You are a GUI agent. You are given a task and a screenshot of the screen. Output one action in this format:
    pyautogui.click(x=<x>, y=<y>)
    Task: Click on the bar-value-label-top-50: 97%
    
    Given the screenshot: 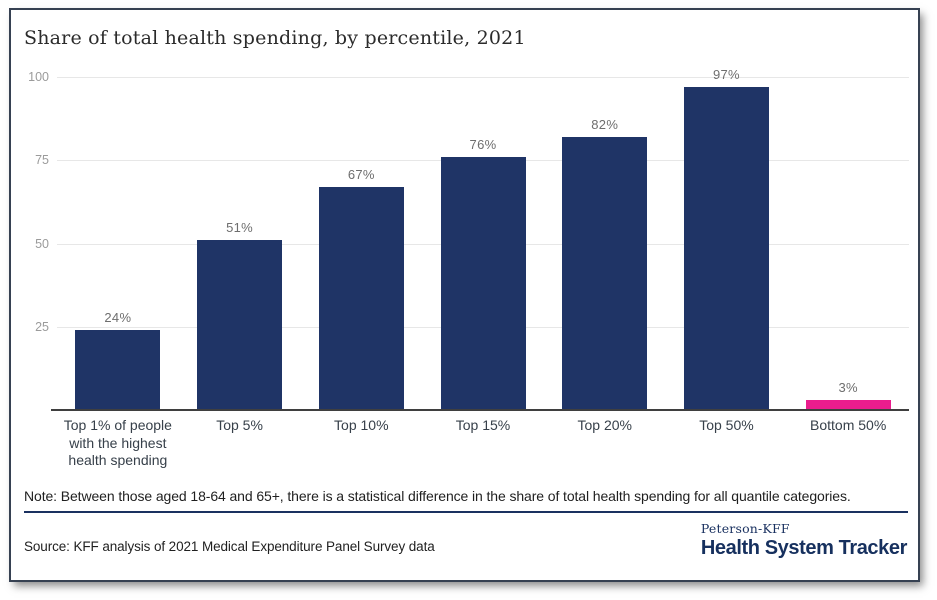 What is the action you would take?
    pyautogui.click(x=726, y=74)
    